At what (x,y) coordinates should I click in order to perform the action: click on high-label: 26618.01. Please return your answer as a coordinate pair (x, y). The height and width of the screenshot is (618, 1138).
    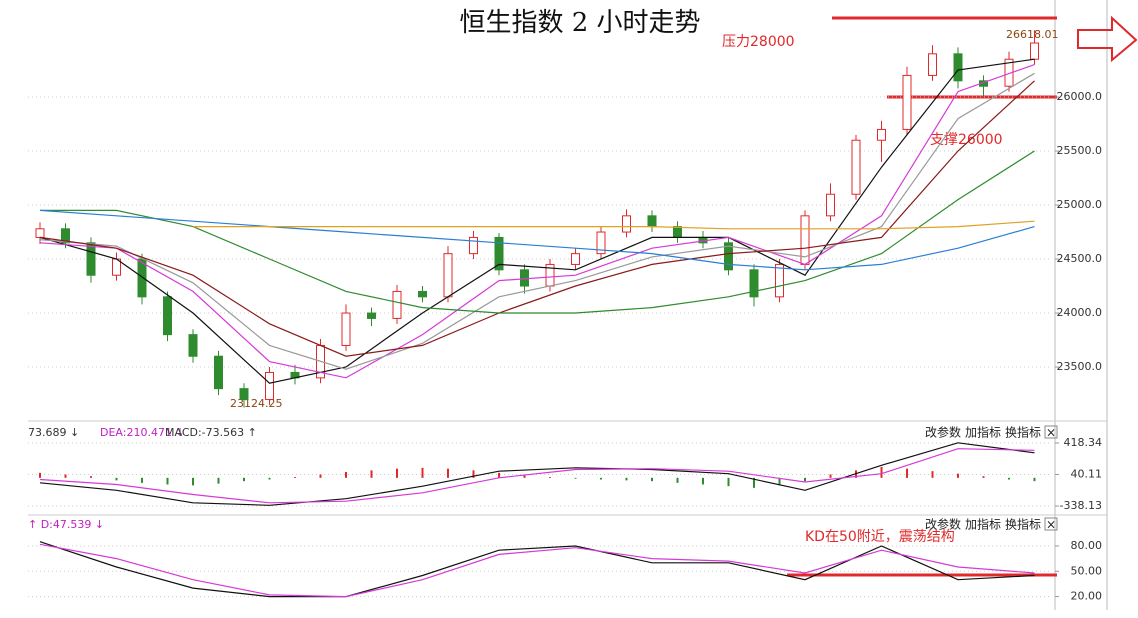
    Looking at the image, I should click on (1032, 34).